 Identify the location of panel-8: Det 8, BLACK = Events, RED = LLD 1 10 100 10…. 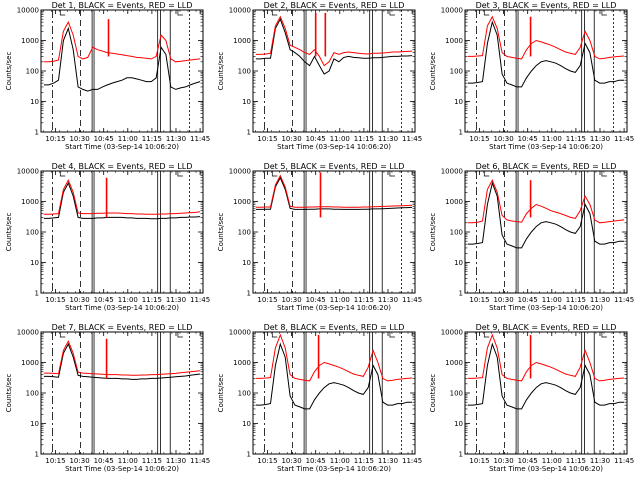
(319, 398).